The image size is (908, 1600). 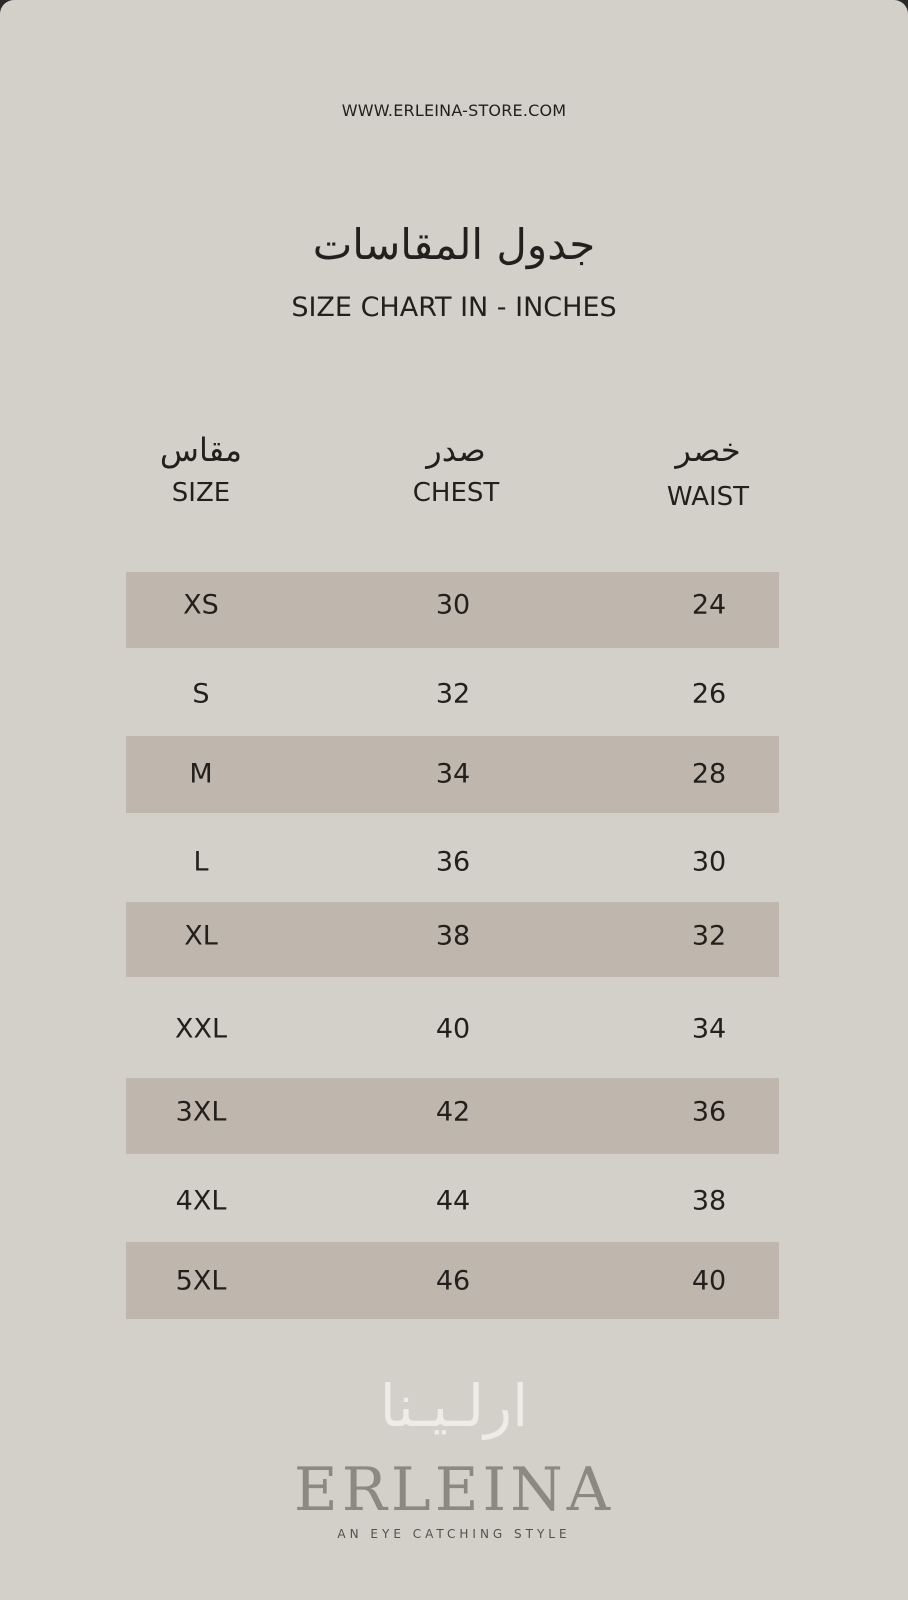 I want to click on cell-chest: 36, so click(x=453, y=862).